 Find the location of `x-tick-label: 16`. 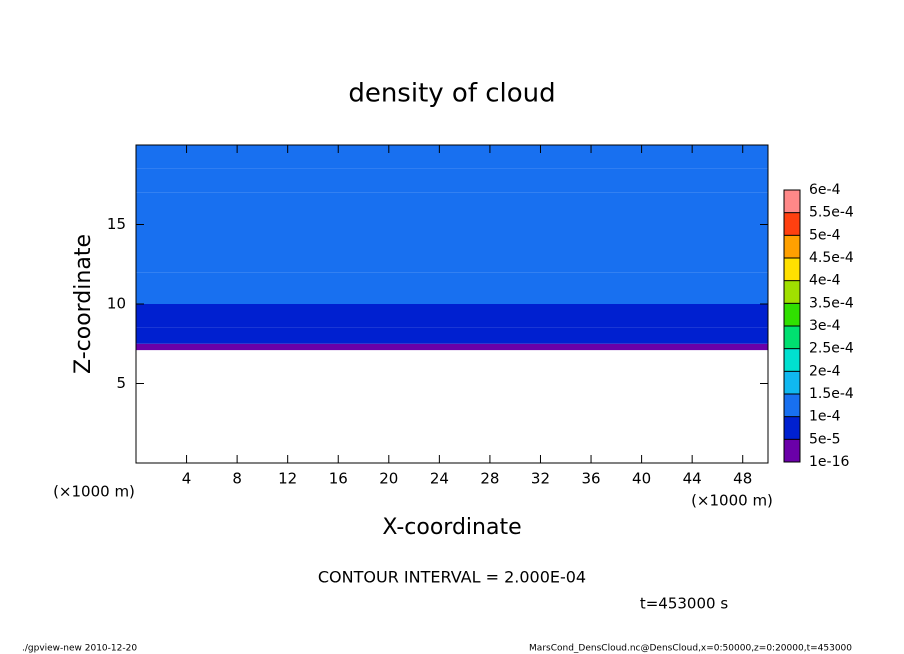

x-tick-label: 16 is located at coordinates (338, 479).